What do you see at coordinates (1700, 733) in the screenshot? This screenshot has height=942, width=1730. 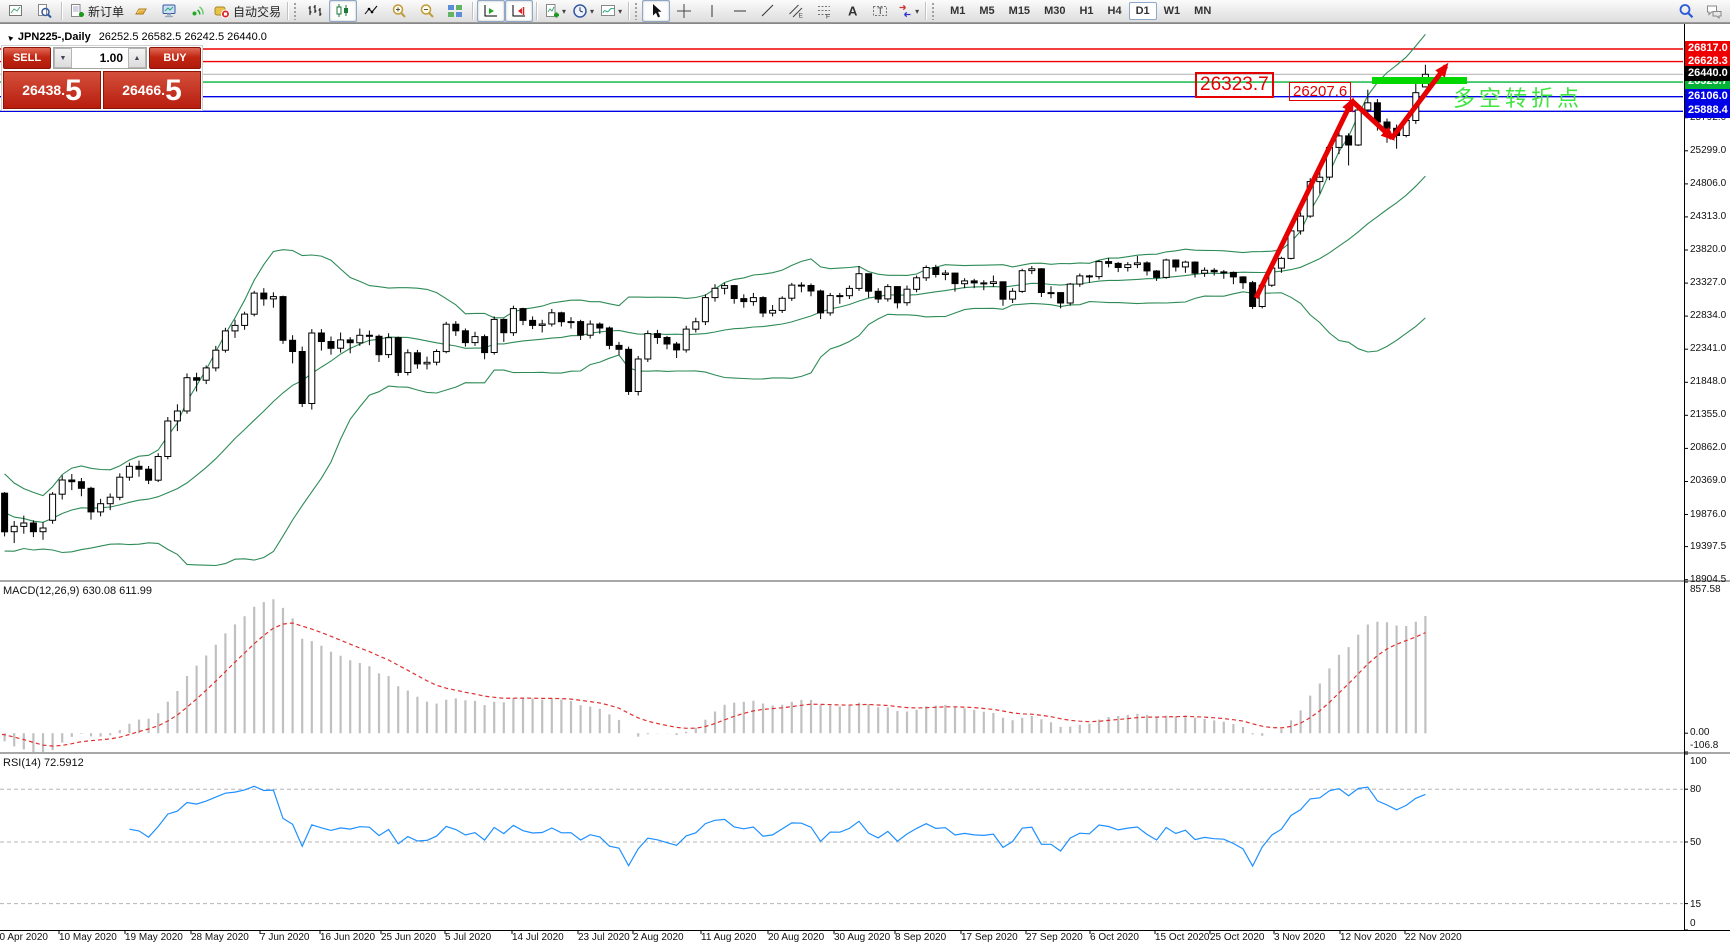 I see `macd-tick-label: 0.00` at bounding box center [1700, 733].